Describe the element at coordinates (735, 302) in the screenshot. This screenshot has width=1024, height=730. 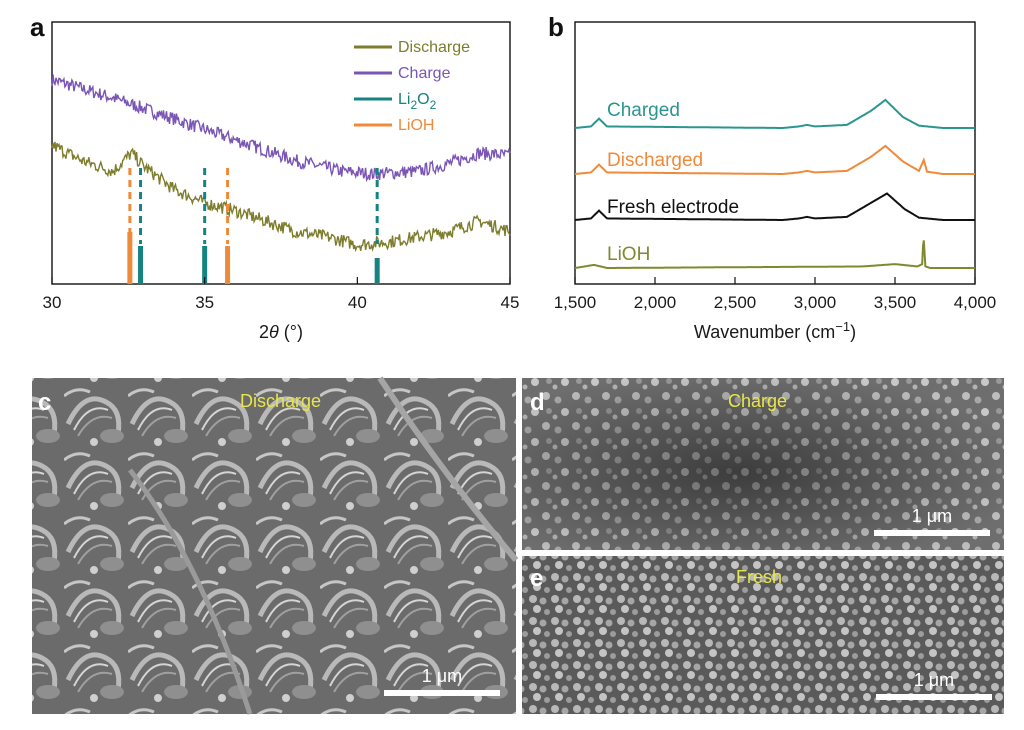
I see `ftir-tick-label: 2,500` at that location.